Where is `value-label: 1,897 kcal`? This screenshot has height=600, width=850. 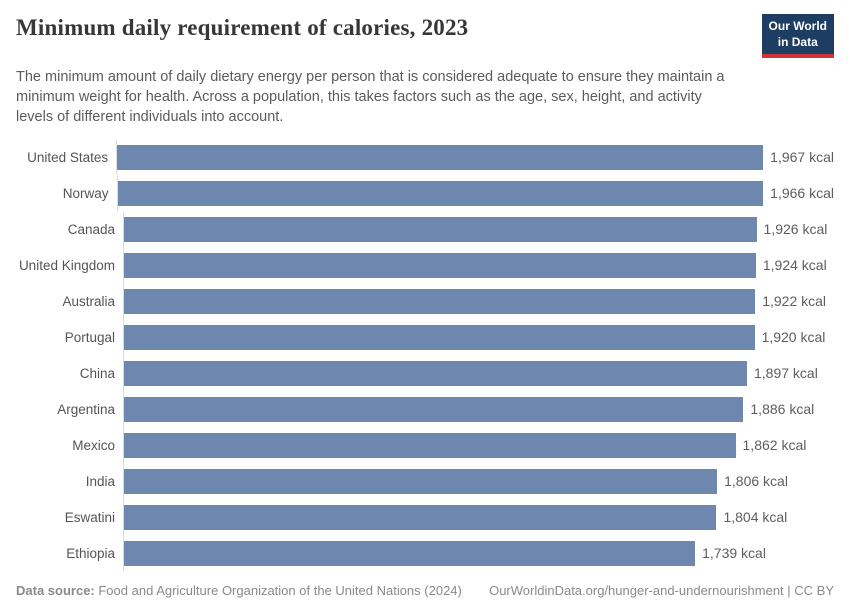
value-label: 1,897 kcal is located at coordinates (786, 373).